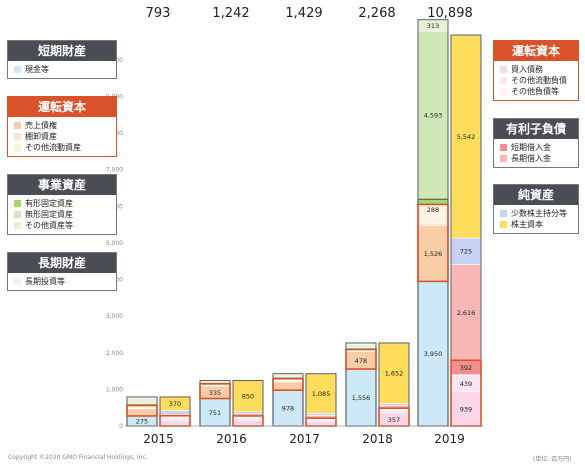 The height and width of the screenshot is (470, 585). Describe the element at coordinates (304, 439) in the screenshot. I see `x-category-label: 2017` at that location.